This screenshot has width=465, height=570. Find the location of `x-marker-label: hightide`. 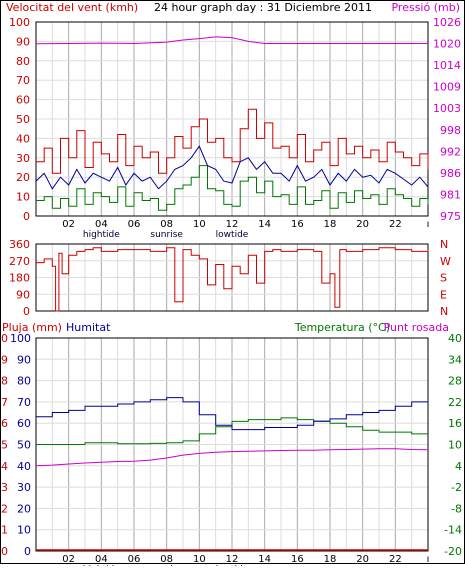

x-marker-label: hightide is located at coordinates (101, 235).